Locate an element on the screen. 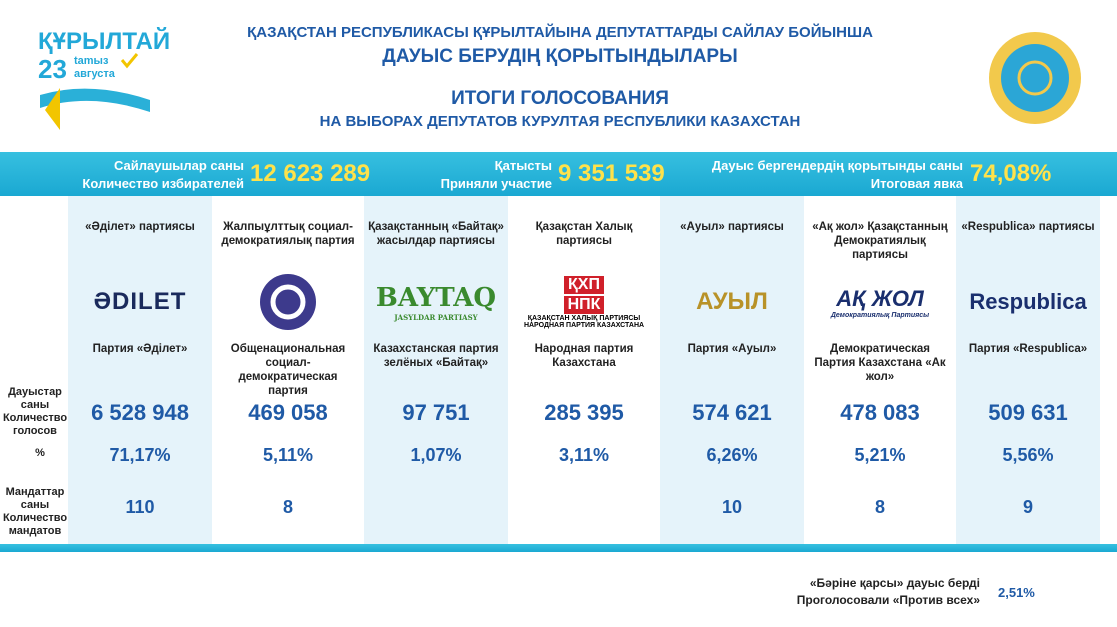  logo-text: НПК is located at coordinates (584, 305).